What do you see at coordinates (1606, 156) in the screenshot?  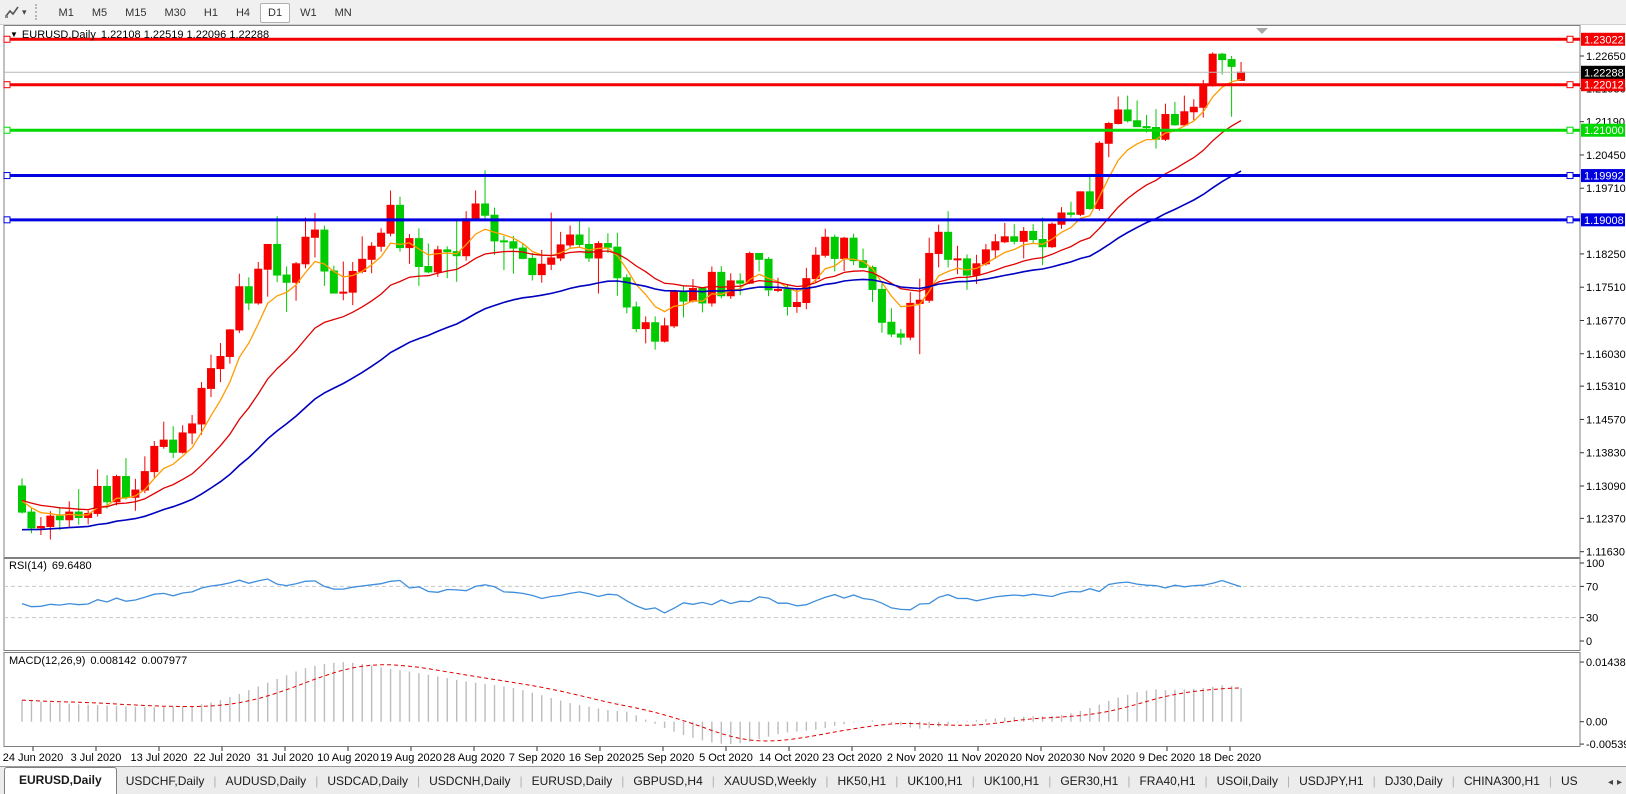 I see `price-tick-label: 1.20450` at bounding box center [1606, 156].